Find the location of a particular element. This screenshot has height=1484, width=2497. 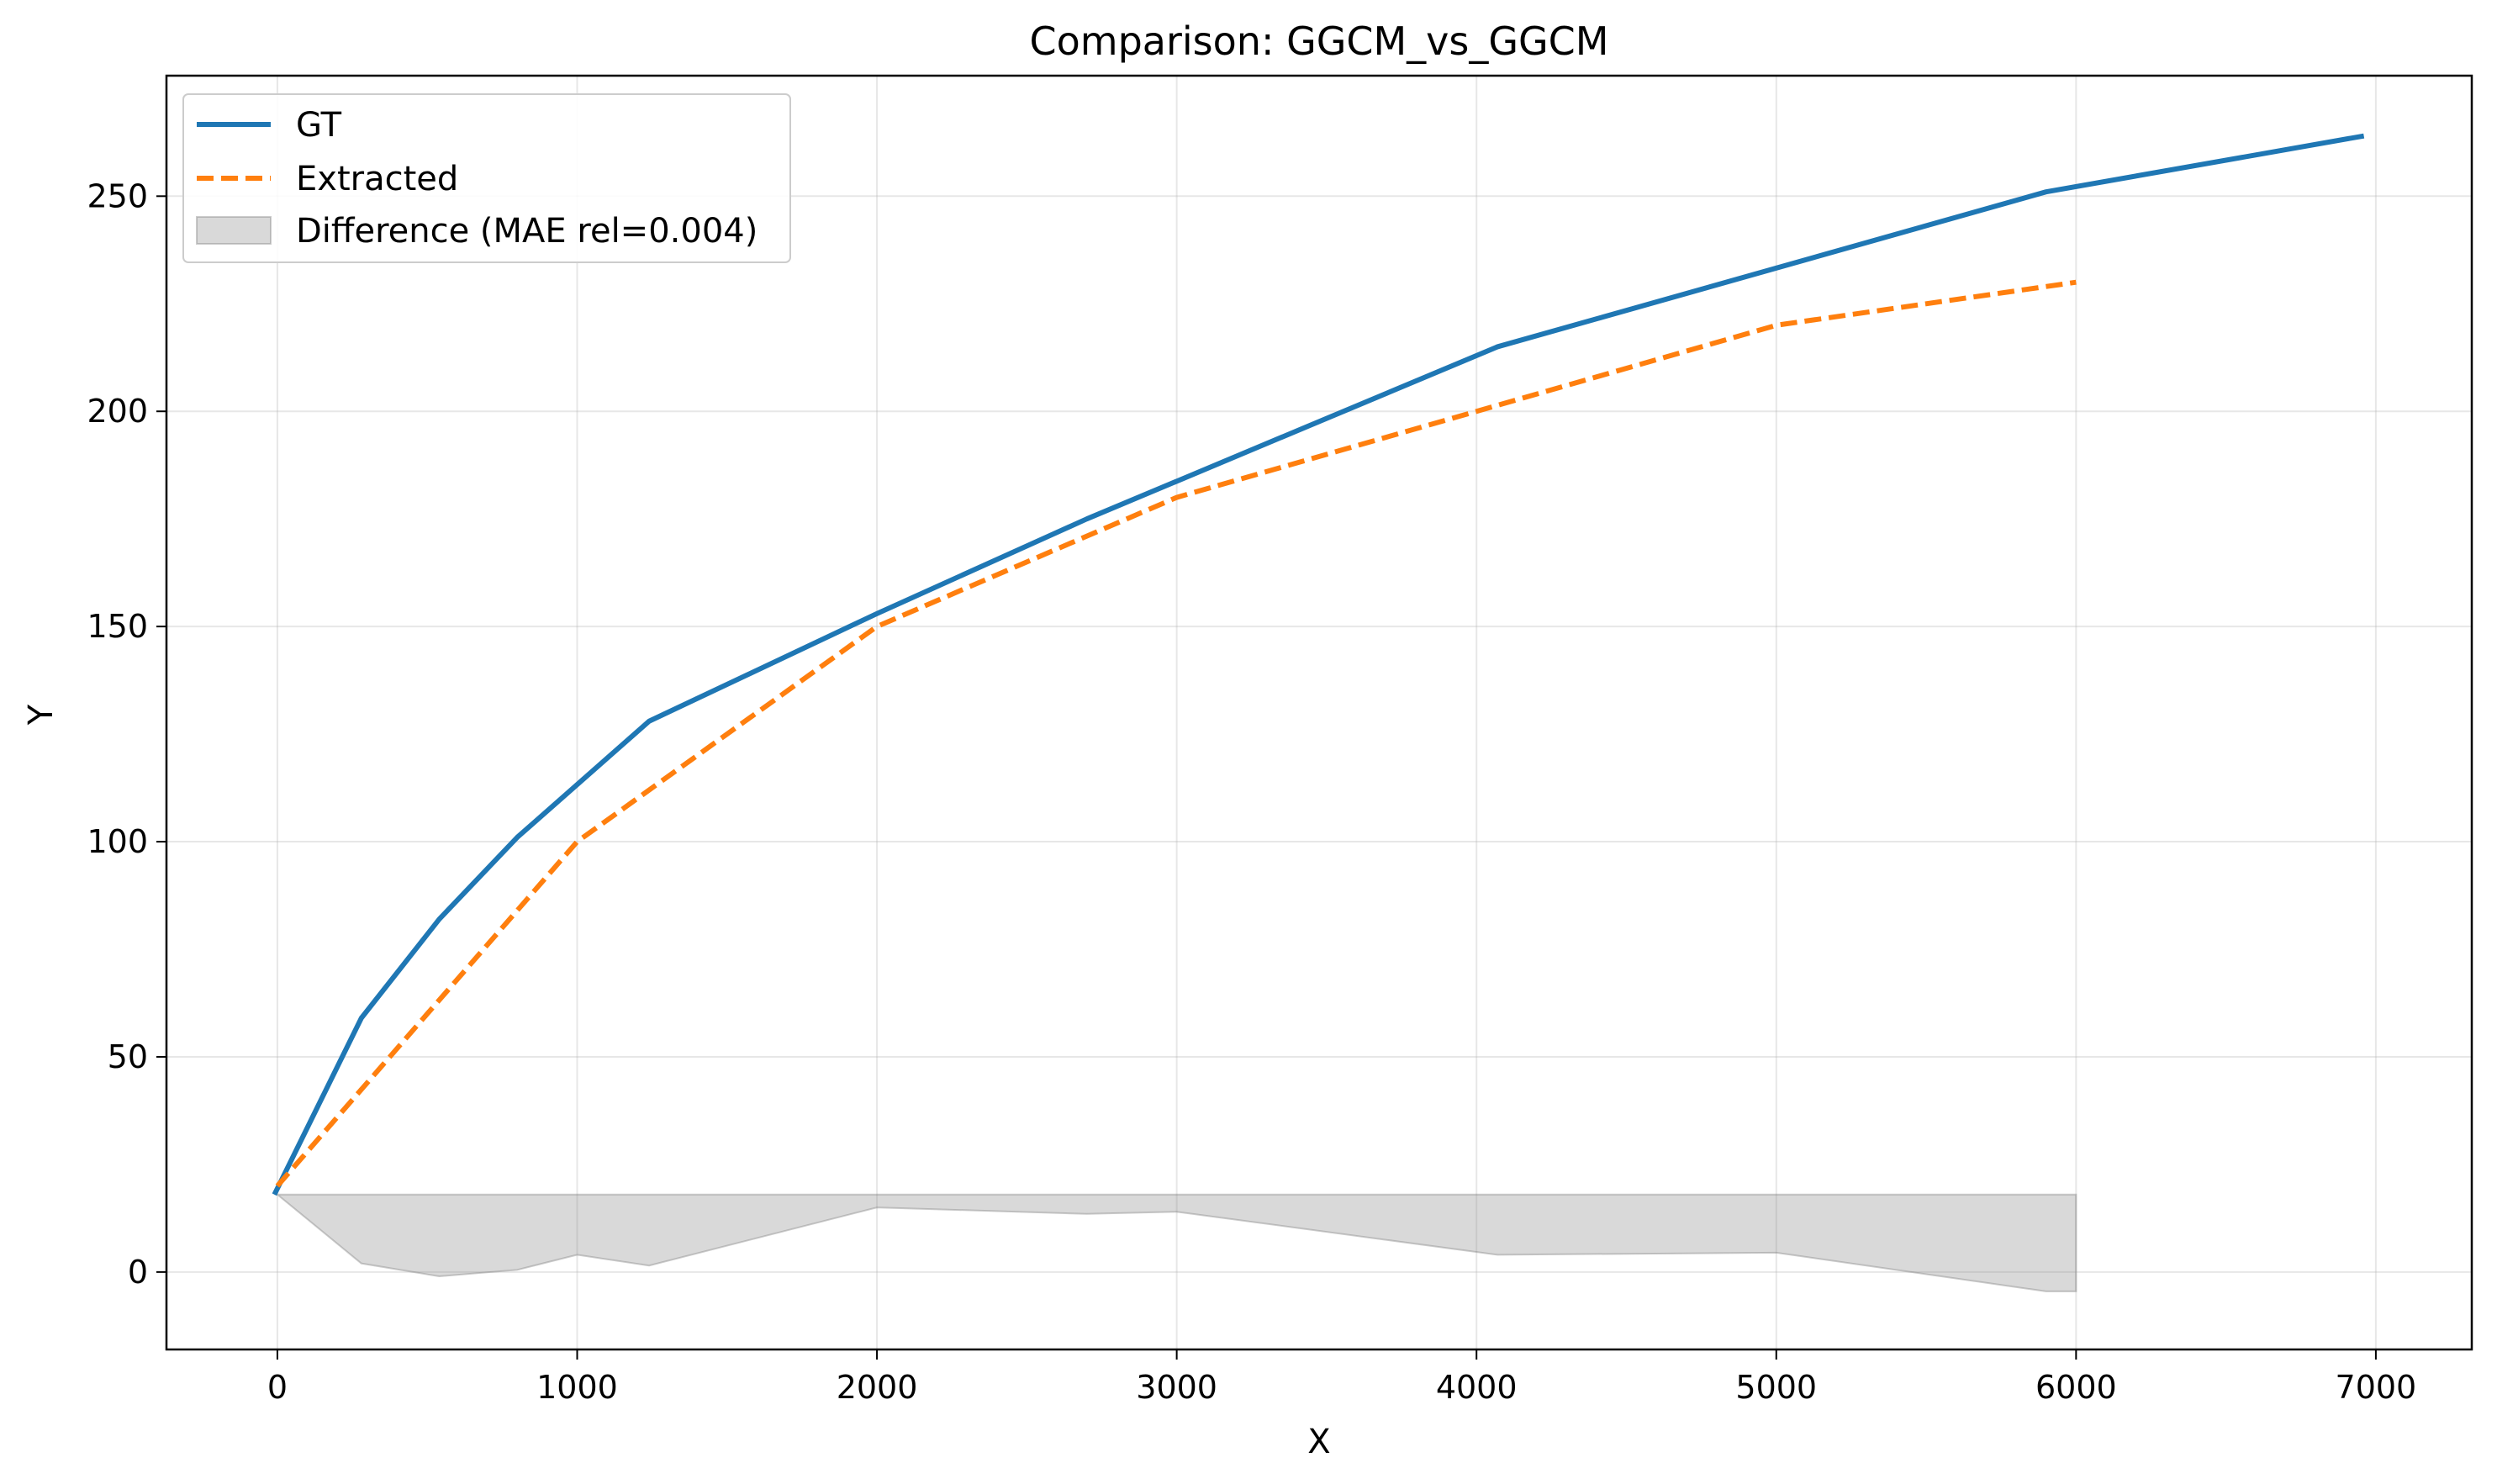

x-tick-label: 4000 is located at coordinates (1477, 1387).